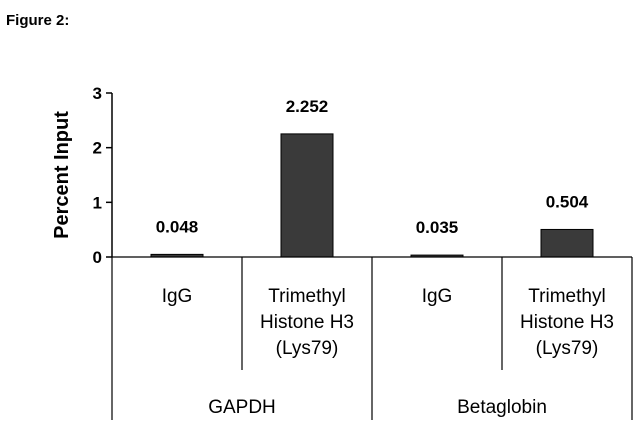  Describe the element at coordinates (37, 20) in the screenshot. I see `figure-label: Figure 2:` at that location.